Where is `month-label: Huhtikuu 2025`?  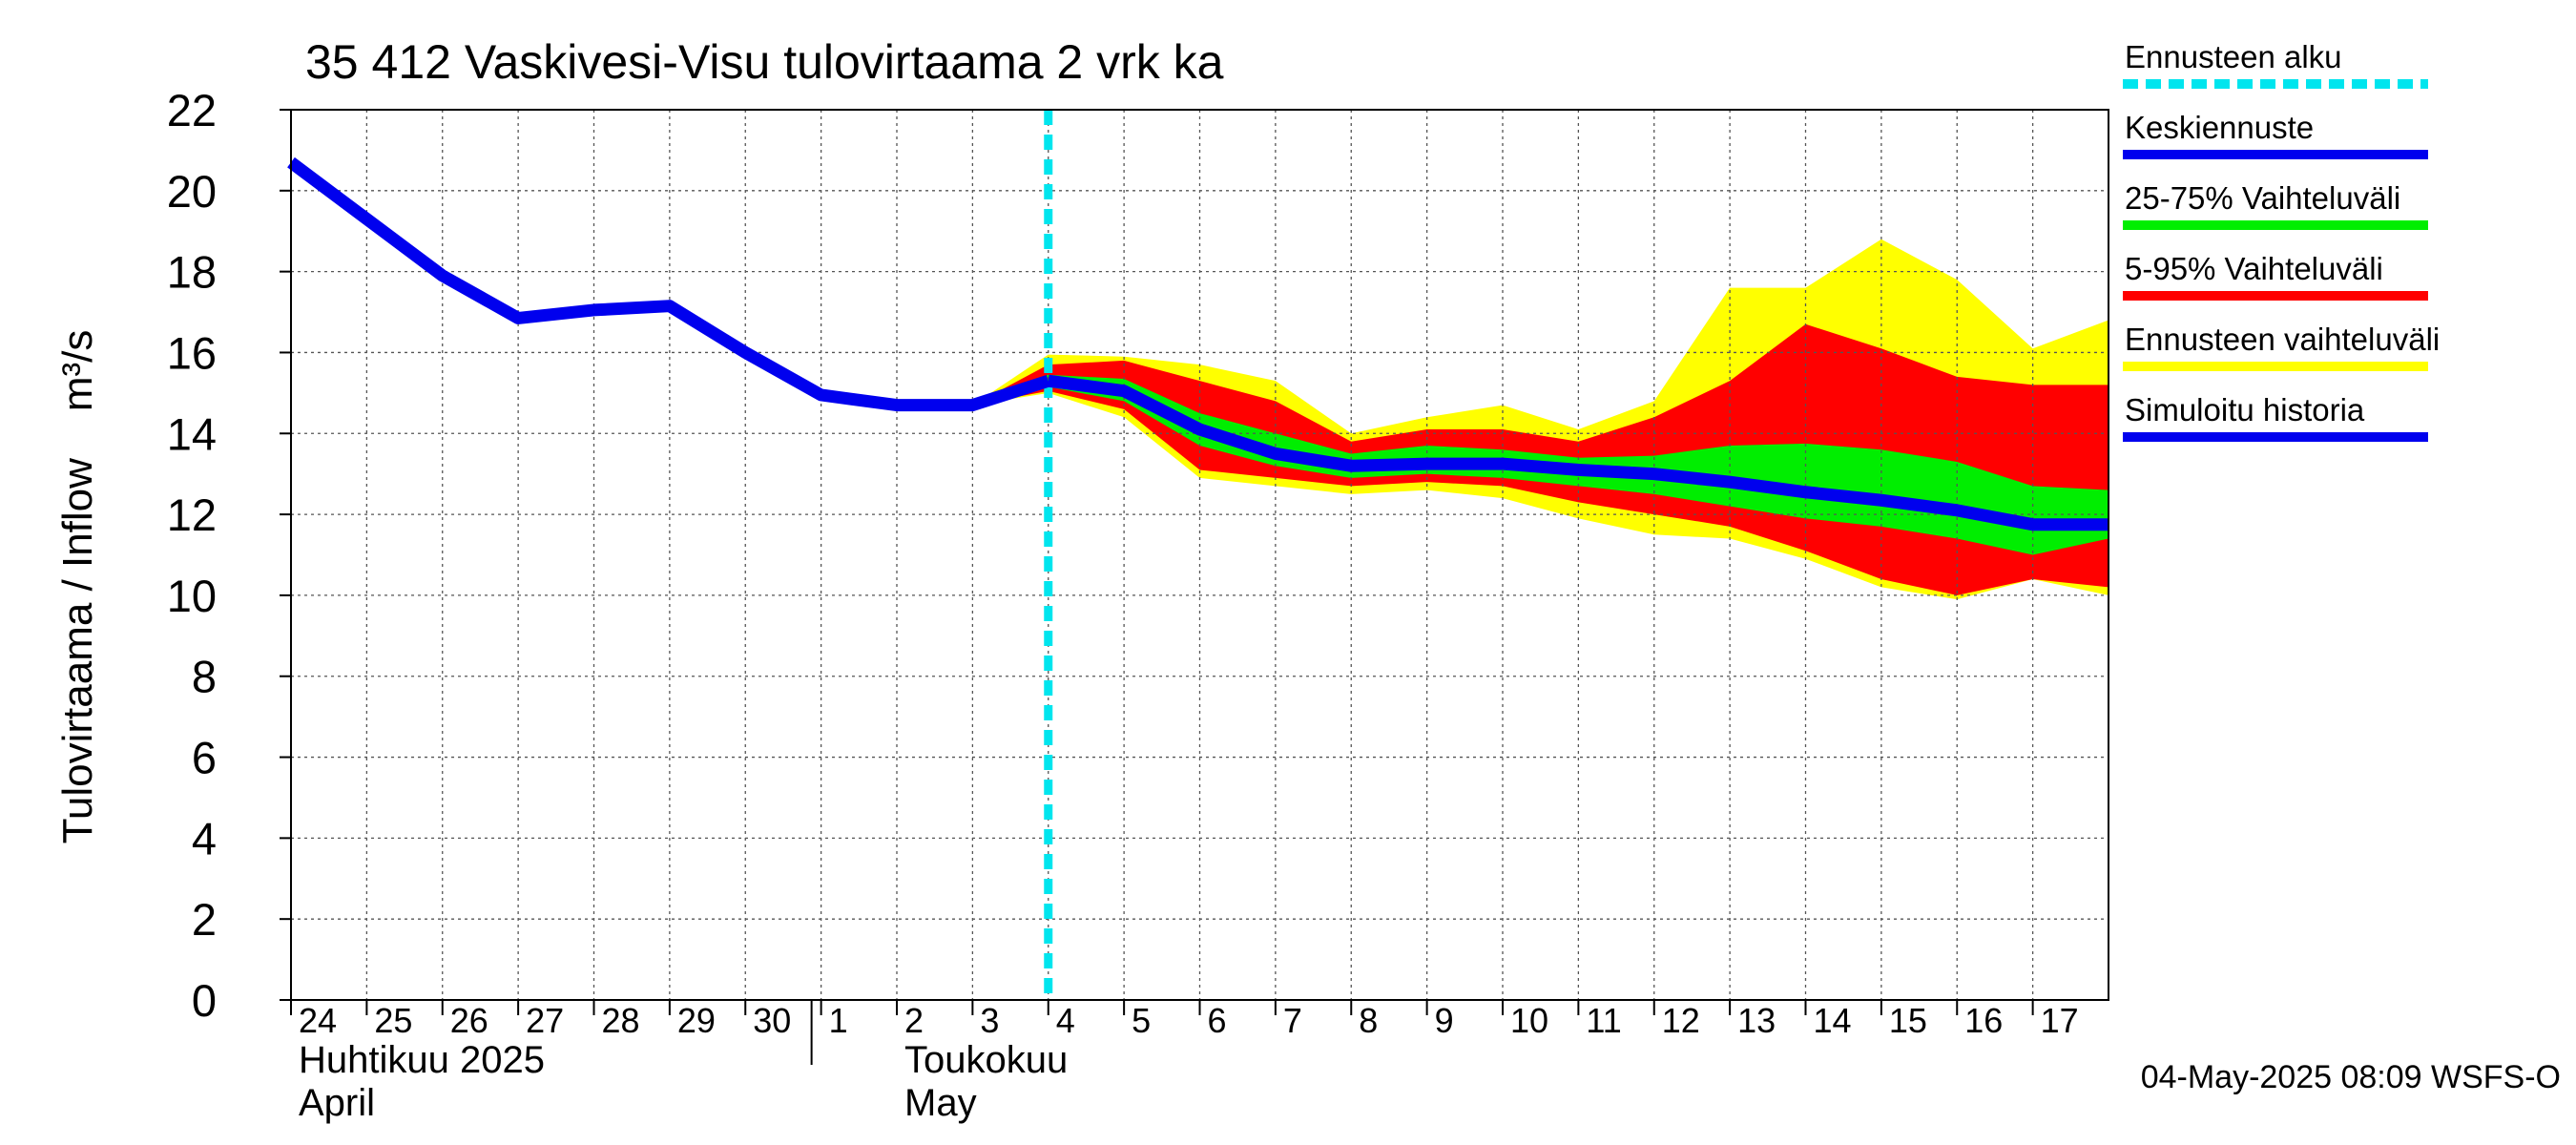
month-label: Huhtikuu 2025 is located at coordinates (422, 1060).